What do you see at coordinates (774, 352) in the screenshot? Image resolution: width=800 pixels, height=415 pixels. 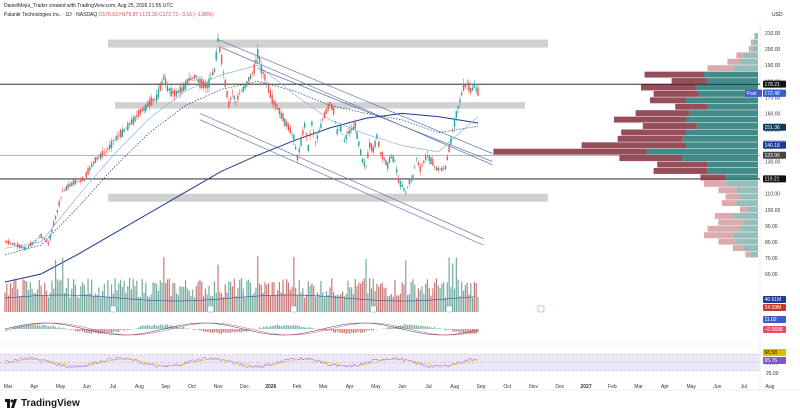 I see `rsi-value-tag` at bounding box center [774, 352].